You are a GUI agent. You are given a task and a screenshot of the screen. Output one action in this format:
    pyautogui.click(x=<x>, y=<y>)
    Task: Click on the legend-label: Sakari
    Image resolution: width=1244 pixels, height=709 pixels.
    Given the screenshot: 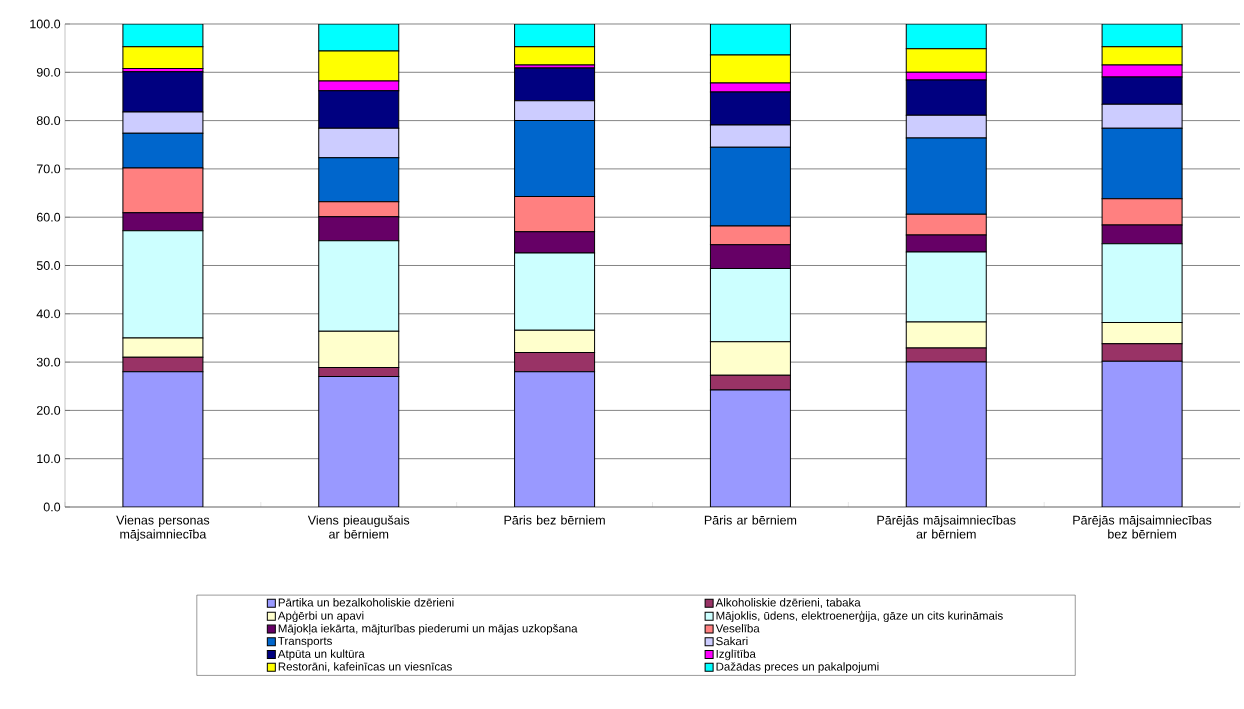 What is the action you would take?
    pyautogui.click(x=732, y=641)
    